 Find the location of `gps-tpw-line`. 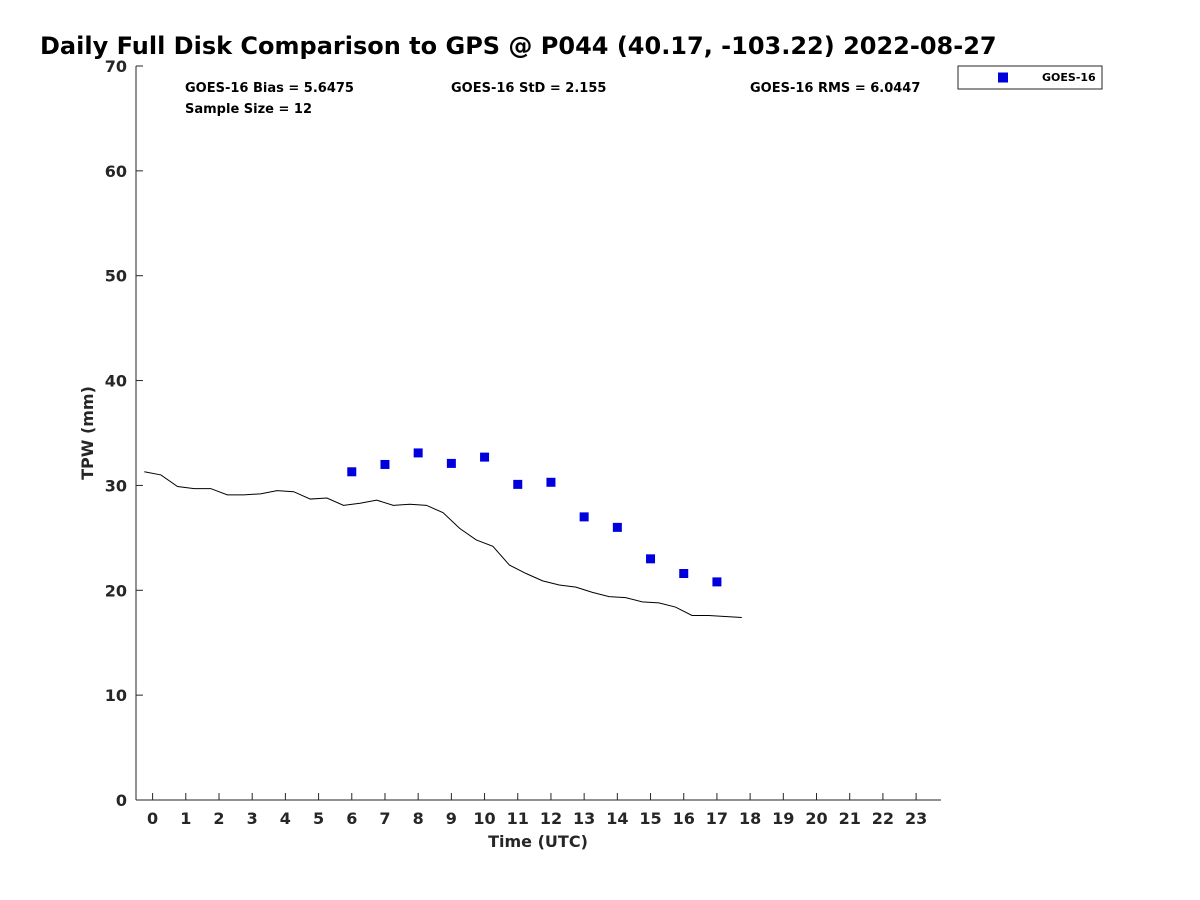

gps-tpw-line is located at coordinates (443, 545).